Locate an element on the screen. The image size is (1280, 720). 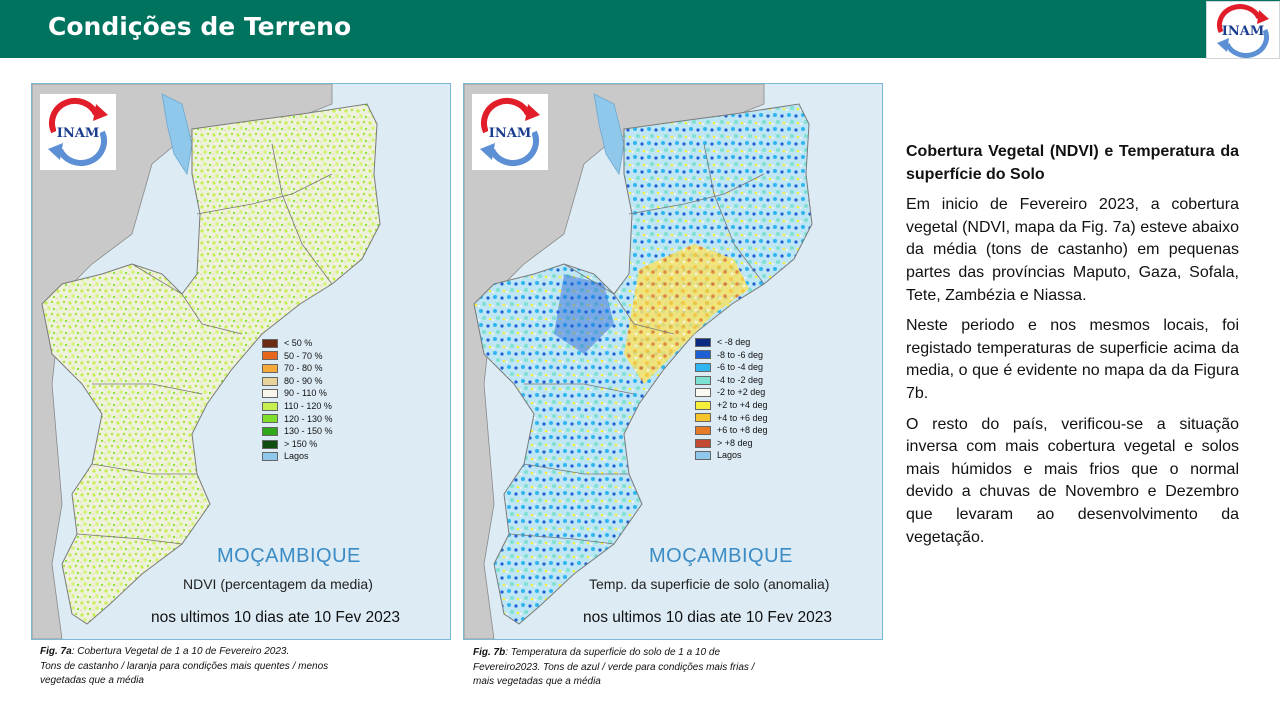
legend-label: 120 - 130 % is located at coordinates (308, 418).